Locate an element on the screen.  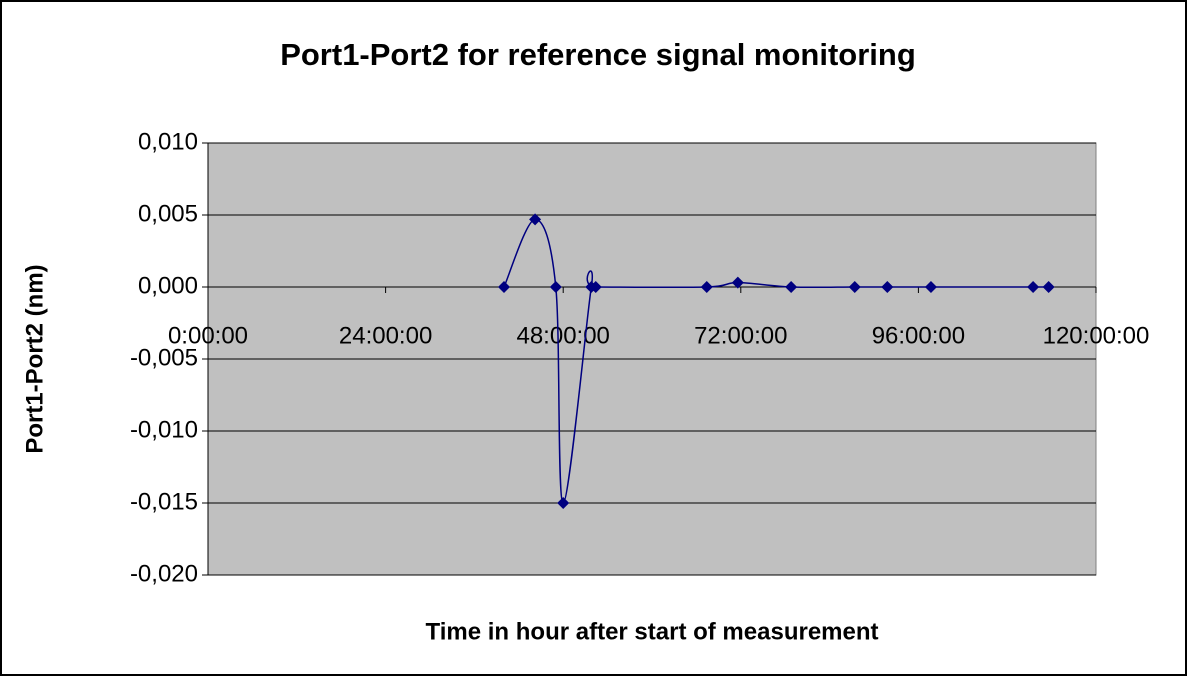
x-tick-label: 120:00:00 is located at coordinates (1096, 335).